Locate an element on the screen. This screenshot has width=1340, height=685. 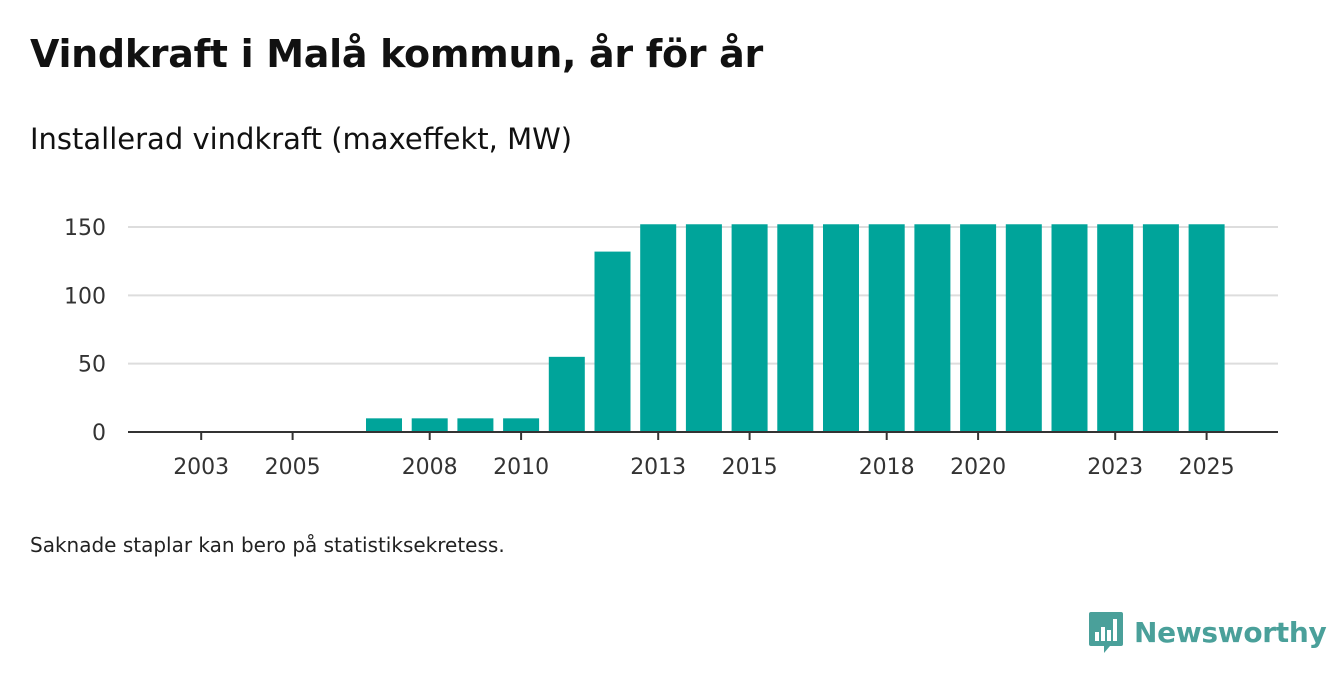
chart-title: Vindkraft i Malå kommun, år för år is located at coordinates (396, 54).